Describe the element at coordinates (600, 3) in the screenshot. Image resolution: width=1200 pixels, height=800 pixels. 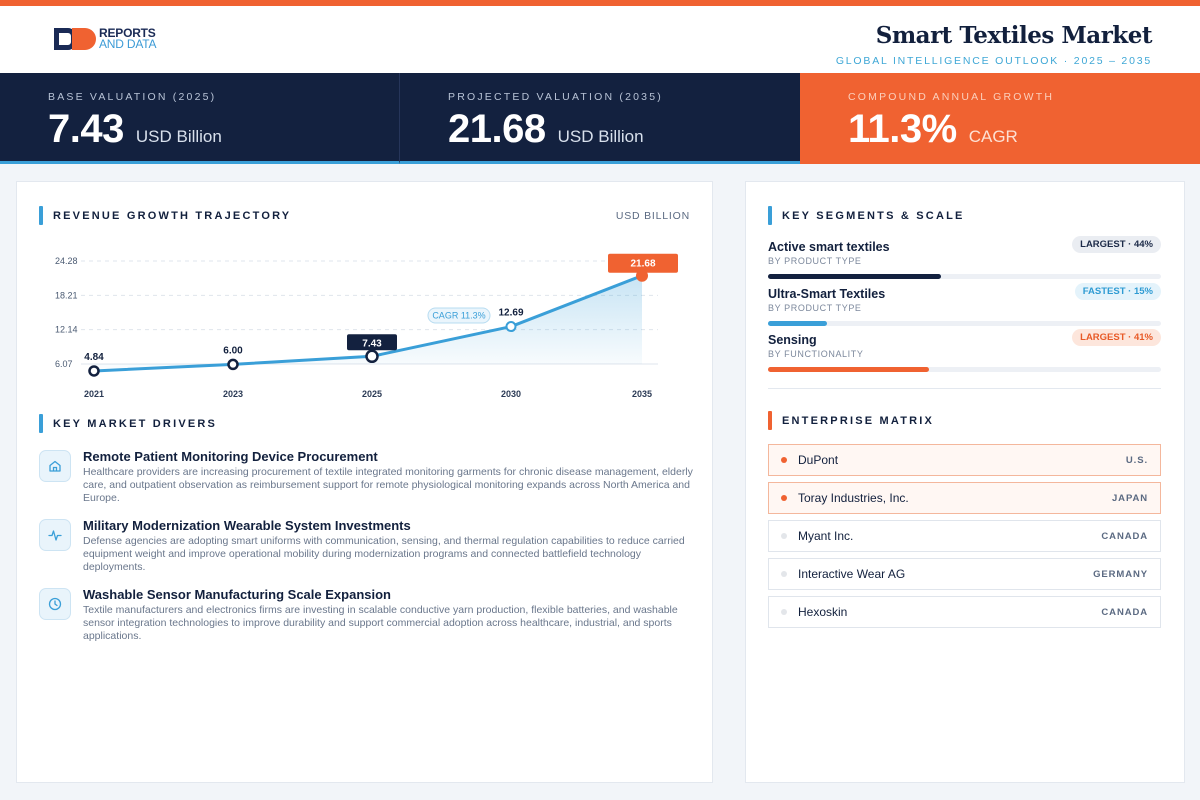
I see `accent-bar` at that location.